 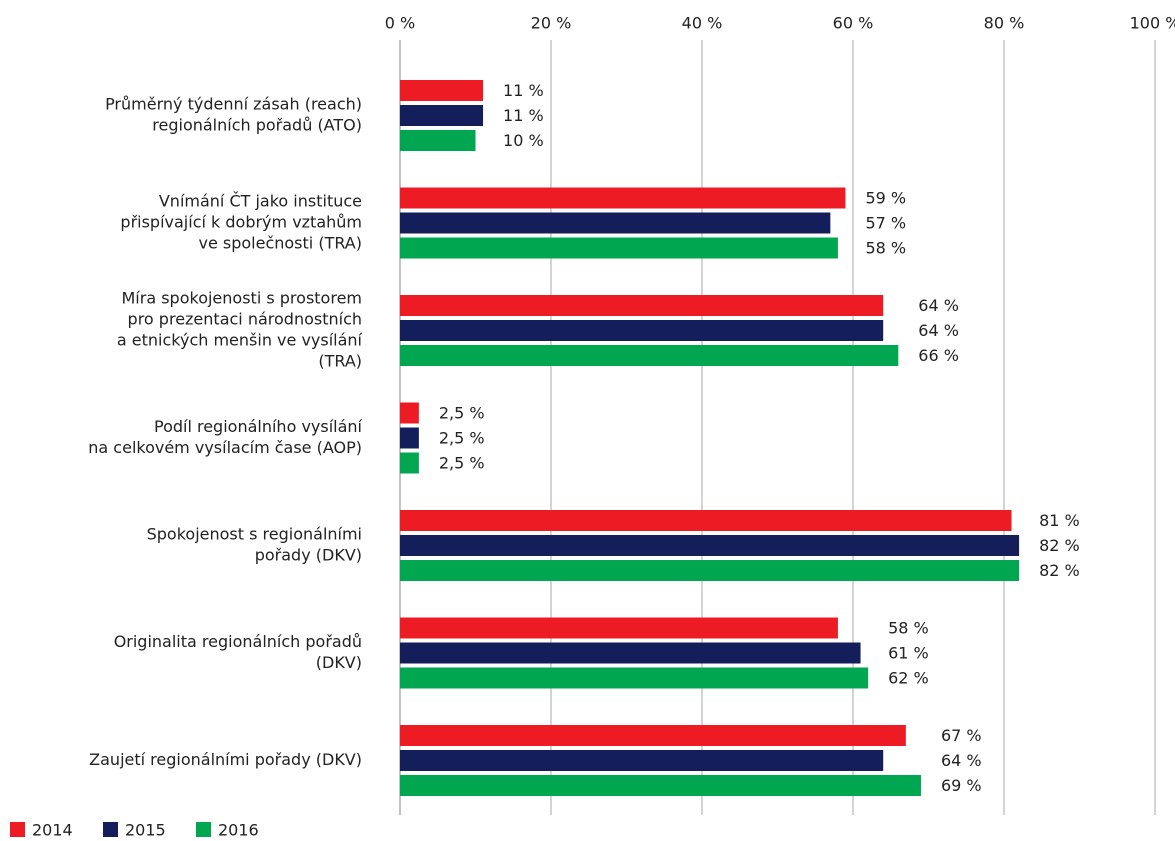 What do you see at coordinates (145, 830) in the screenshot?
I see `legend-label: 2015` at bounding box center [145, 830].